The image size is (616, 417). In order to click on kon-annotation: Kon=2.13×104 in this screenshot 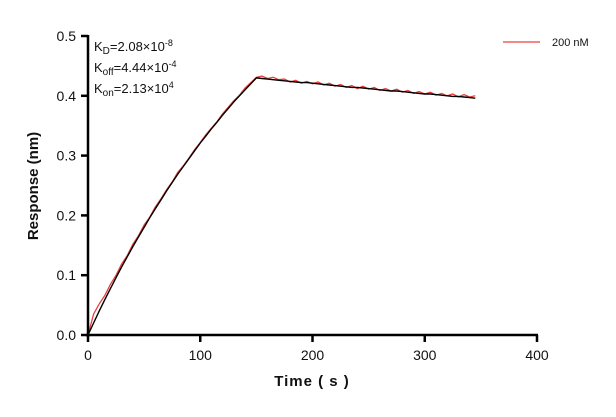, I will do `click(134, 89)`.